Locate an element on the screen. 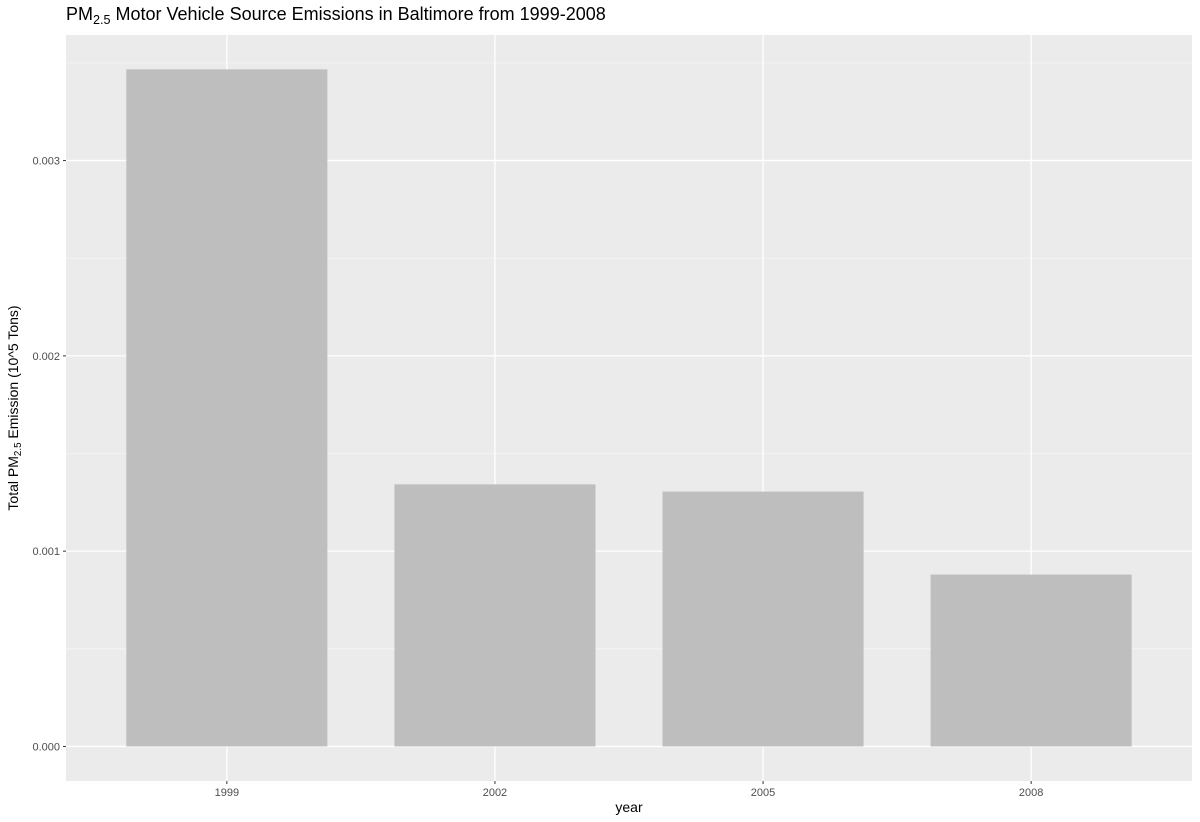 This screenshot has width=1200, height=822. bar-2002 is located at coordinates (495, 615).